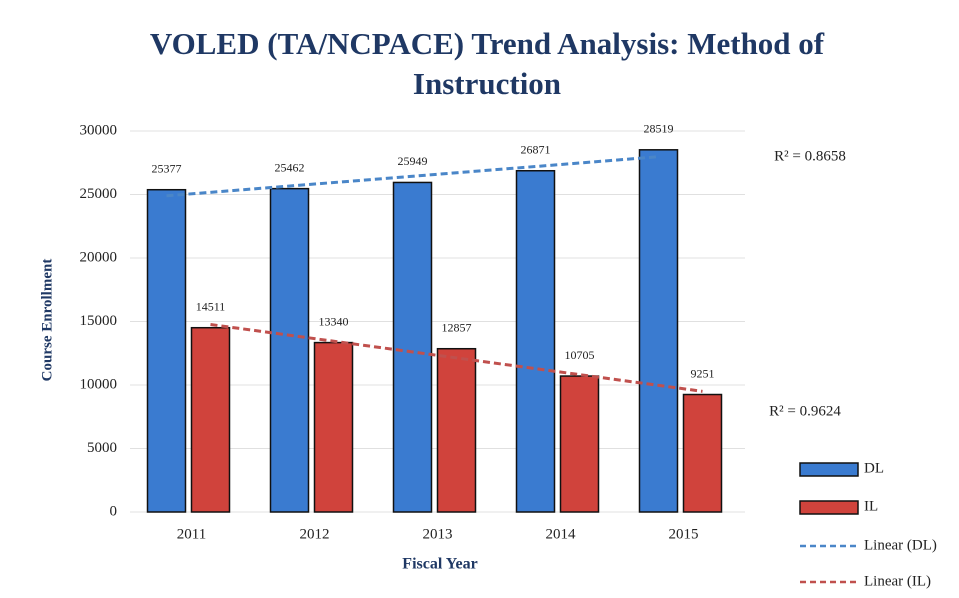 Image resolution: width=959 pixels, height=598 pixels. Describe the element at coordinates (805, 411) in the screenshot. I see `r-squared-label: R² = 0.9624` at that location.